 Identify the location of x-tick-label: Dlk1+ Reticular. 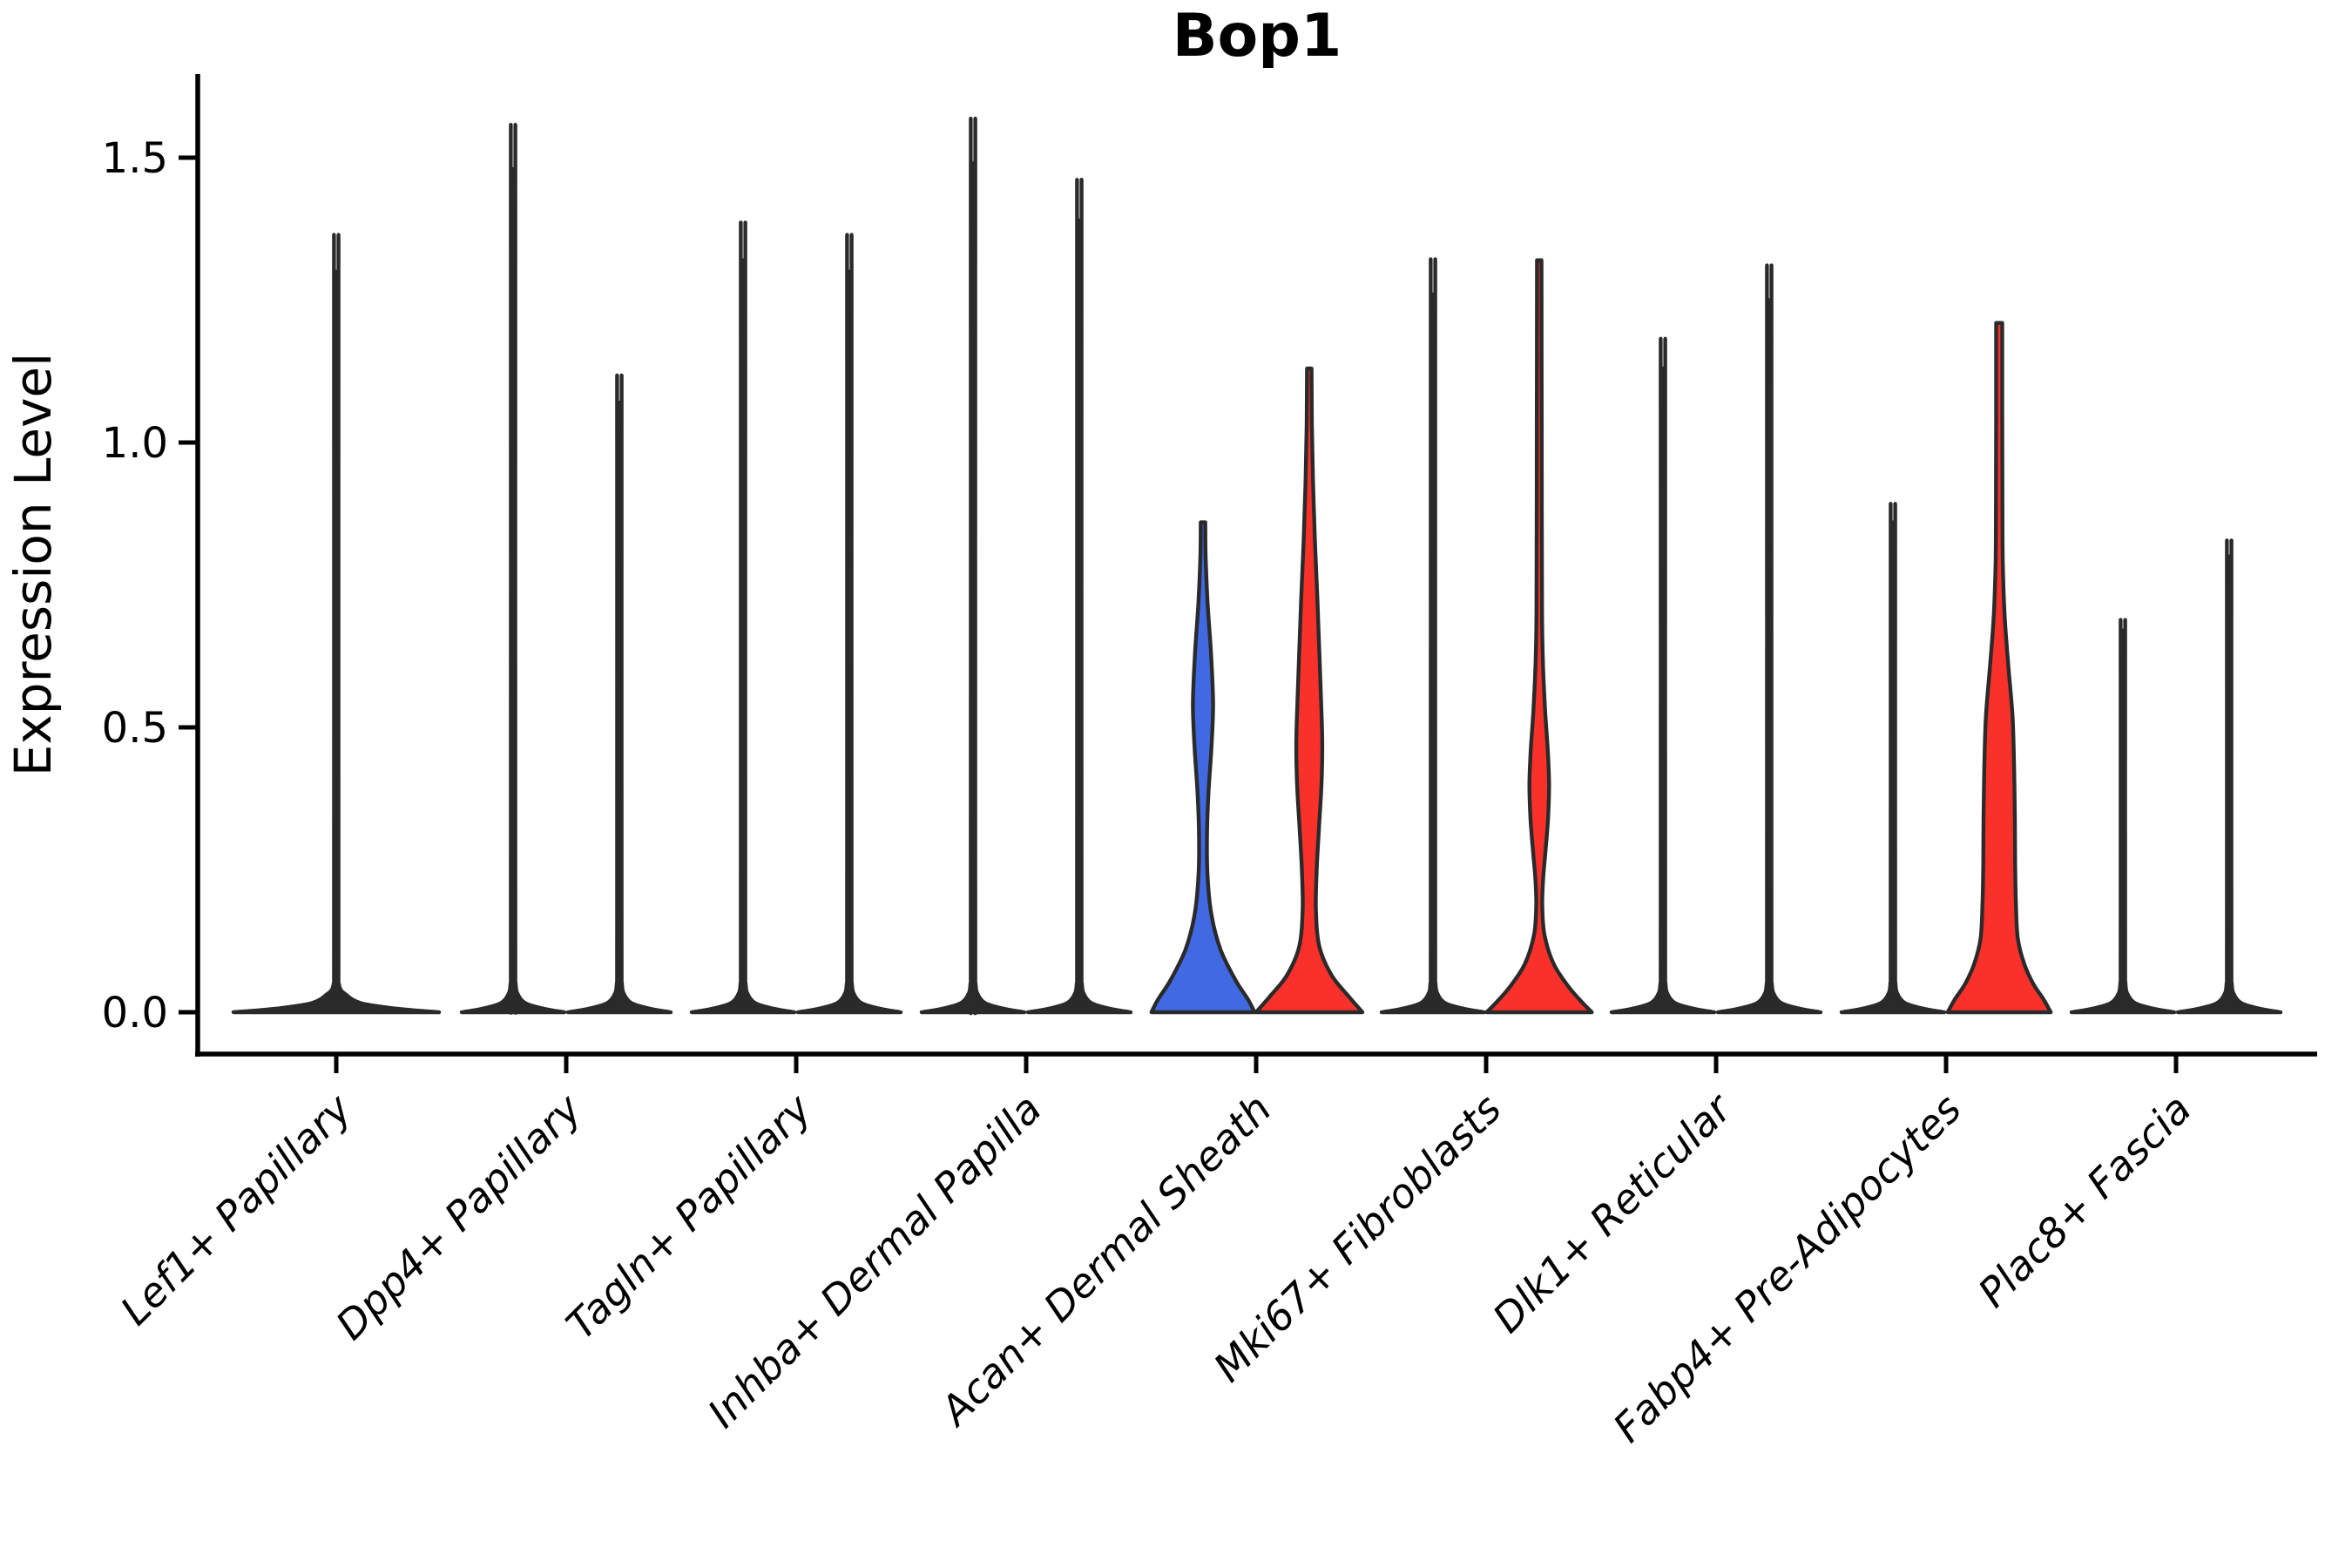
(1613, 1212).